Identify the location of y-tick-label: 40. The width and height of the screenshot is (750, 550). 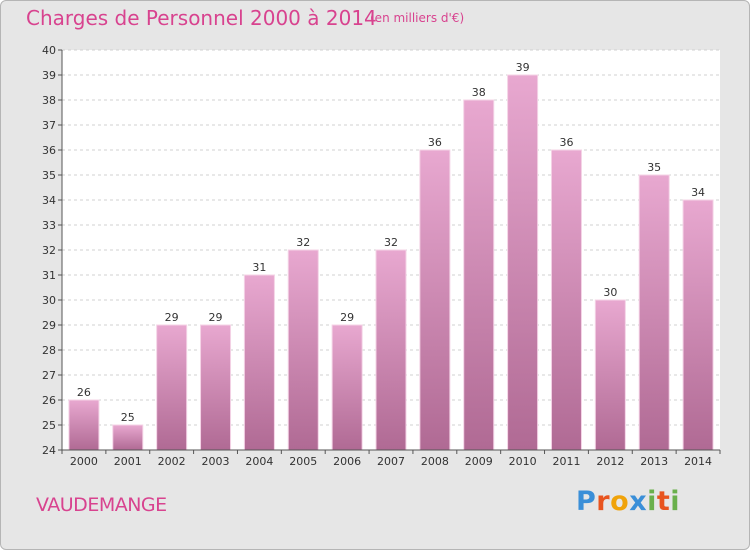
(49, 50).